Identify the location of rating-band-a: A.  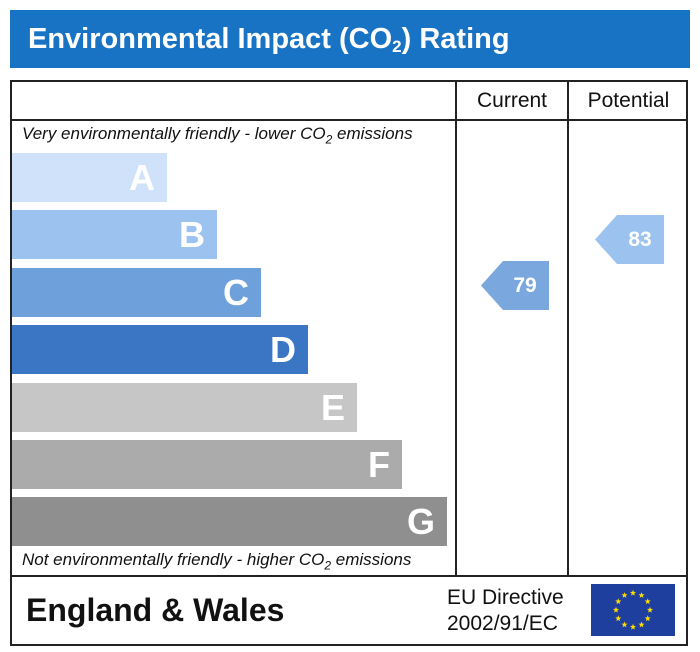
(89, 177).